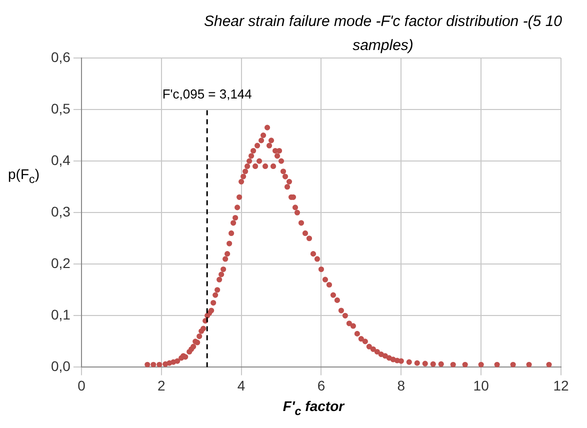 This screenshot has height=428, width=587. What do you see at coordinates (60, 211) in the screenshot?
I see `y-tick-label: 0,3` at bounding box center [60, 211].